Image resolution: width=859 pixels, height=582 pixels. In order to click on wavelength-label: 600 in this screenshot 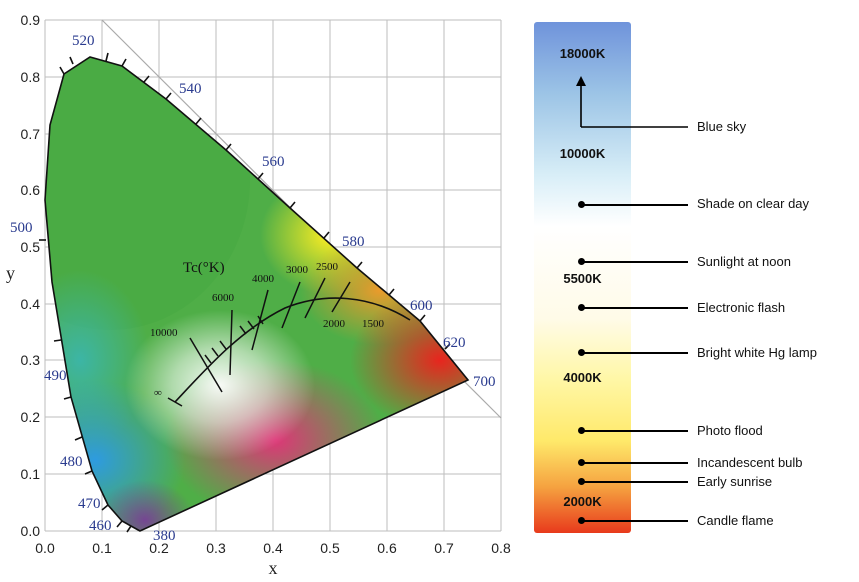, I will do `click(421, 306)`.